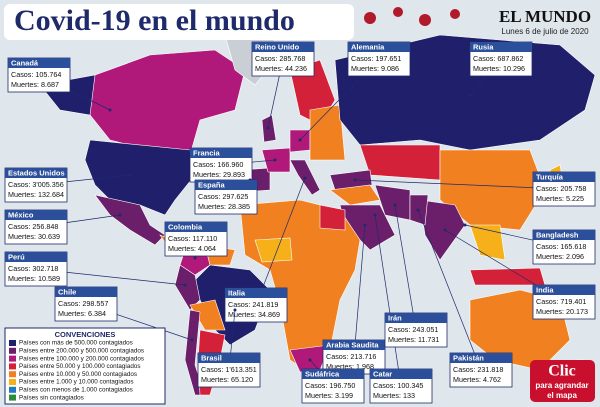 Image resolution: width=600 pixels, height=407 pixels. Describe the element at coordinates (78, 374) in the screenshot. I see `legend-label: Países entre 10.000 y 50.000 contagiados` at that location.